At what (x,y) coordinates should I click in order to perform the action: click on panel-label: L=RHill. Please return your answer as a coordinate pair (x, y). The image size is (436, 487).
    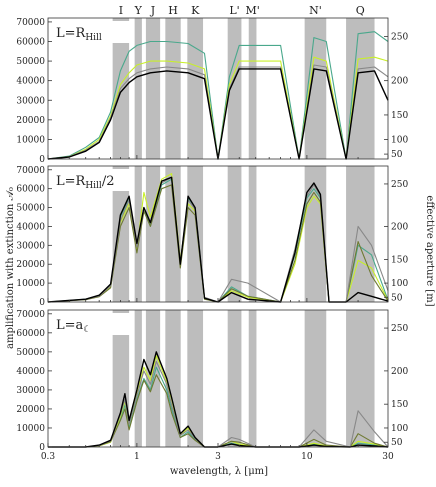
    Looking at the image, I should click on (79, 34).